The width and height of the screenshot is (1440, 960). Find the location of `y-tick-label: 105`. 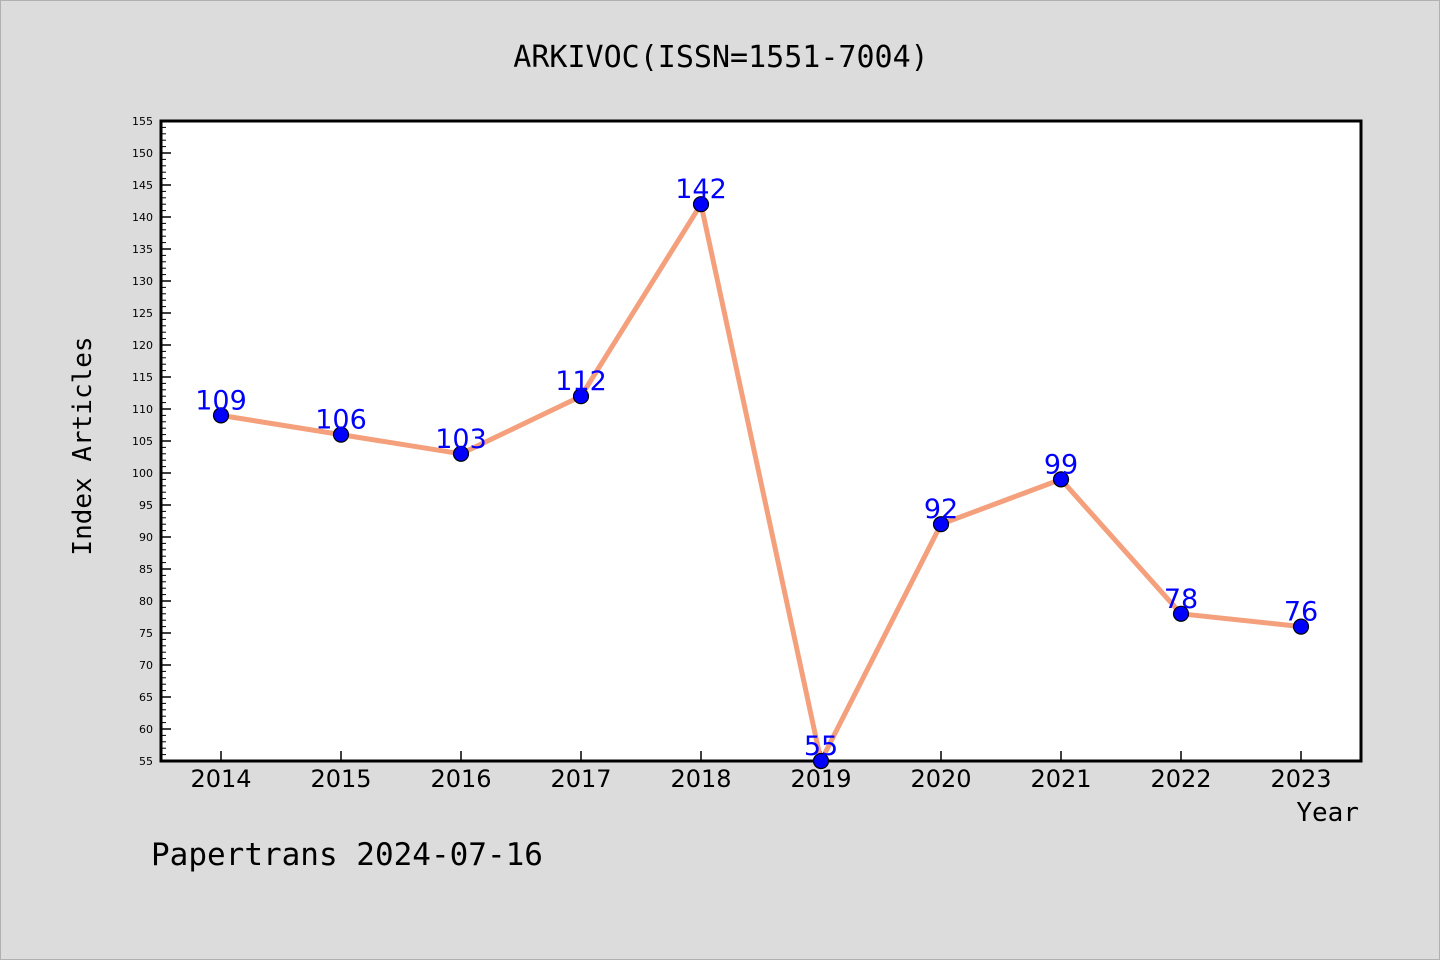

y-tick-label: 105 is located at coordinates (142, 441).